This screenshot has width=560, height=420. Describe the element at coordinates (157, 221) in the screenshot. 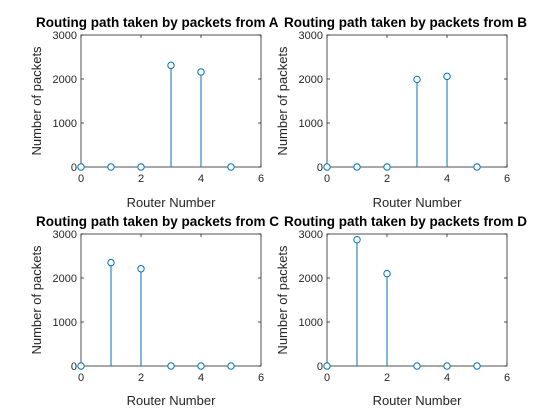

I see `plot-title: Routing path taken by packets from C` at that location.